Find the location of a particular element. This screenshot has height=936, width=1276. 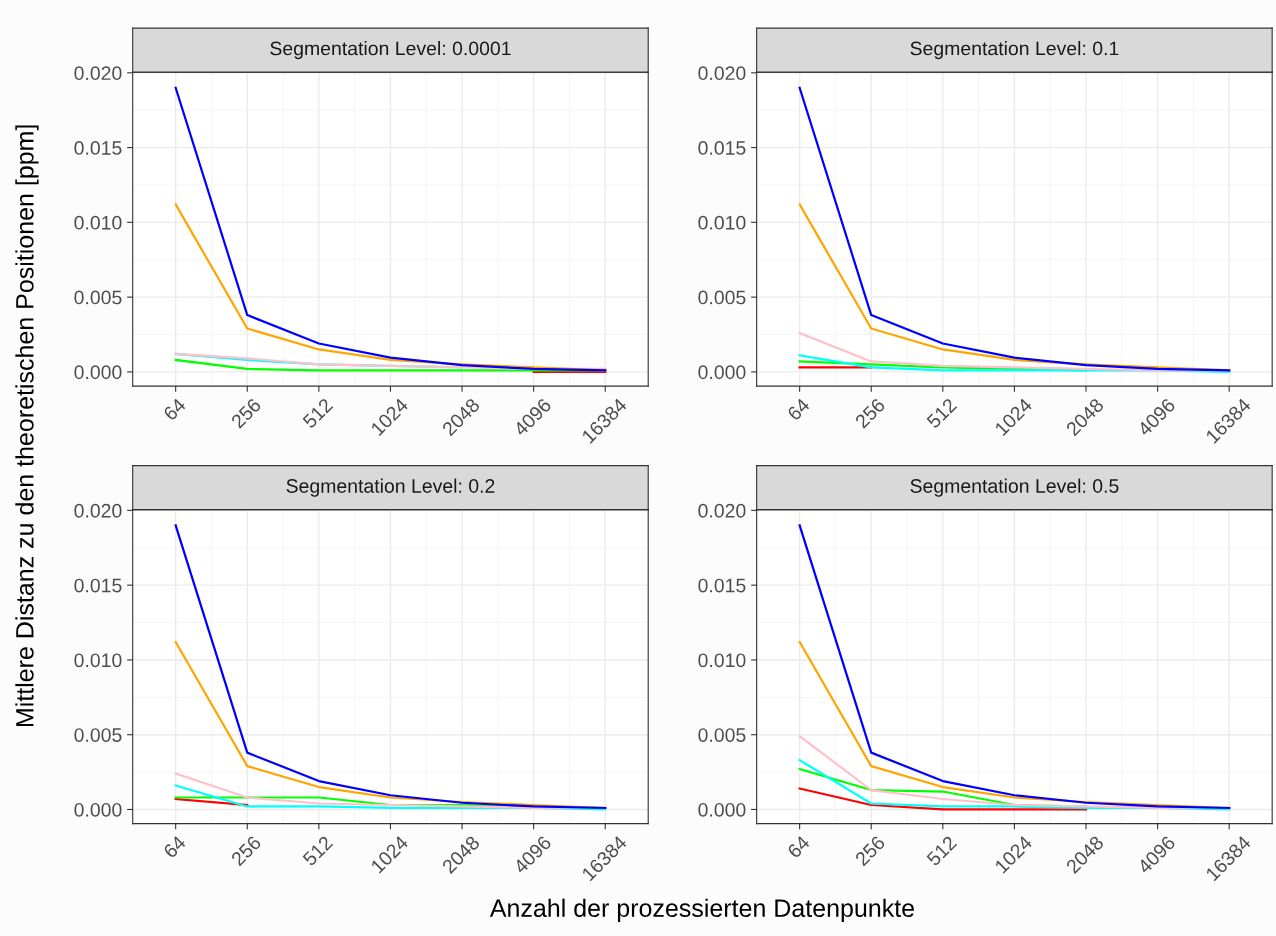

chart-title: Segmentation Level: 0.2 is located at coordinates (390, 487).